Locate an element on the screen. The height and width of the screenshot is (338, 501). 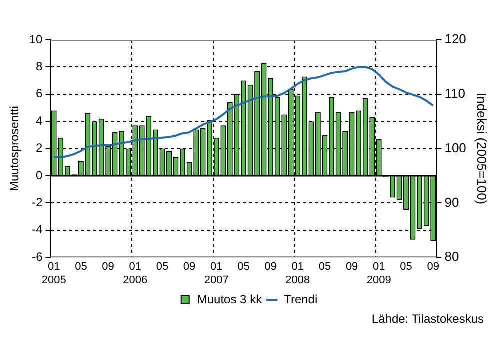
text: Lähde: Tilastokeskus is located at coordinates (428, 319).